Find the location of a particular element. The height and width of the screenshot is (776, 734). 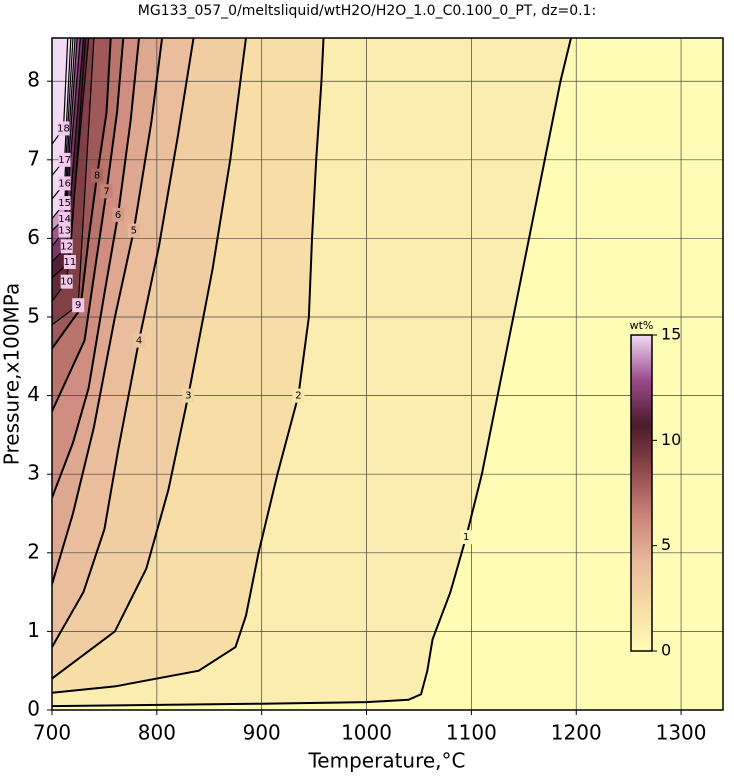

colorbar-tick-label: 5 is located at coordinates (666, 544).